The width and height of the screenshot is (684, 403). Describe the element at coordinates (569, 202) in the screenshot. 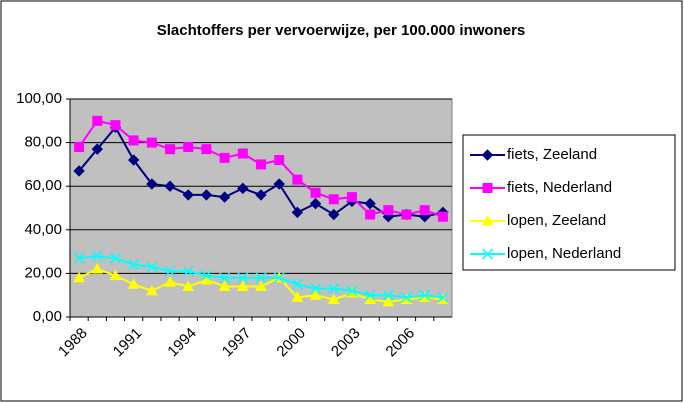

I see `legend-box` at that location.